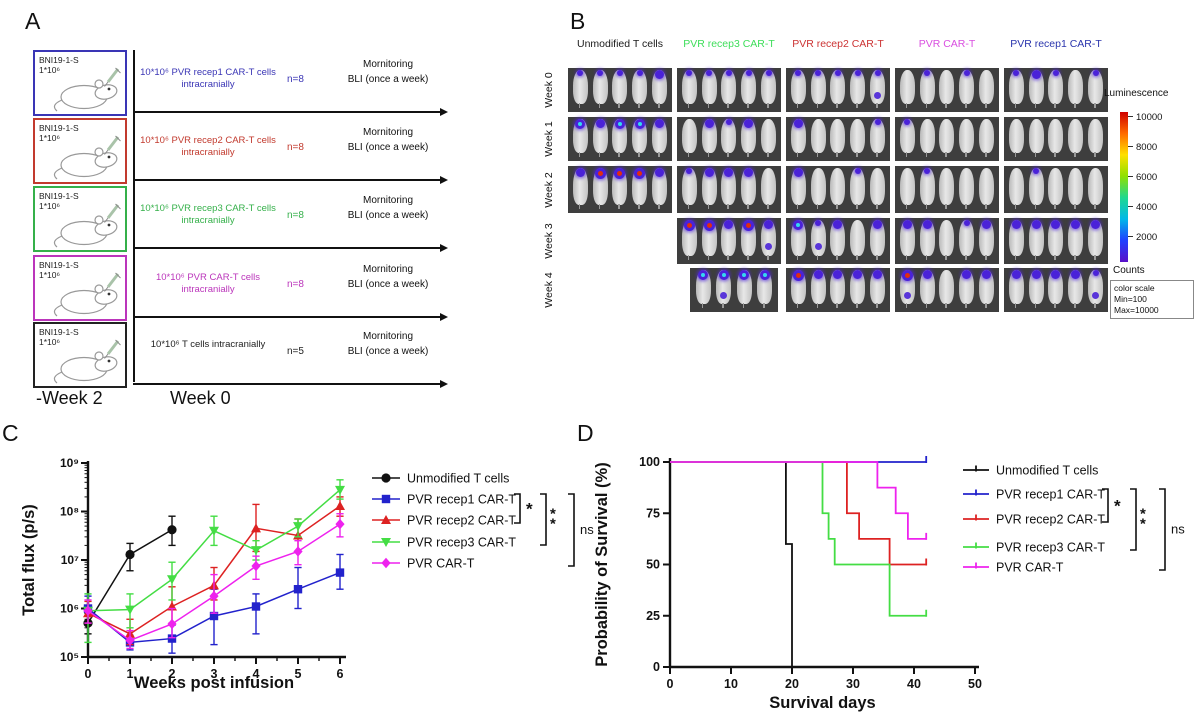 The height and width of the screenshot is (719, 1196). What do you see at coordinates (118, 342) in the screenshot?
I see `syringe-plunger` at bounding box center [118, 342].